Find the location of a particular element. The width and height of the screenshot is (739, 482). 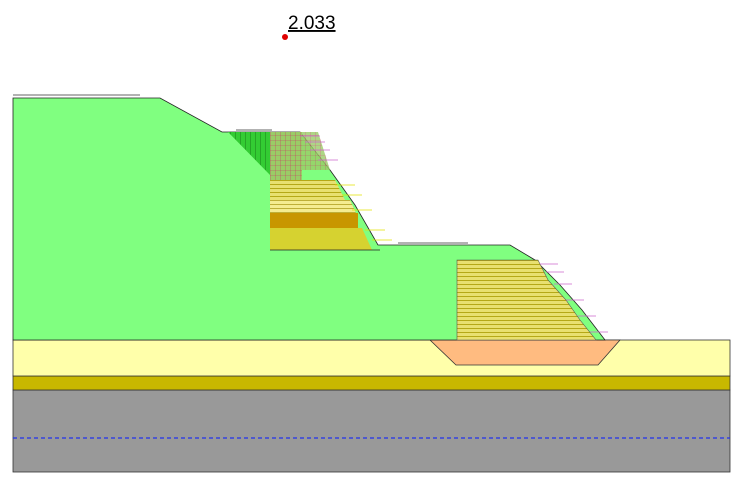

reinforced-block-lower is located at coordinates (526, 300).